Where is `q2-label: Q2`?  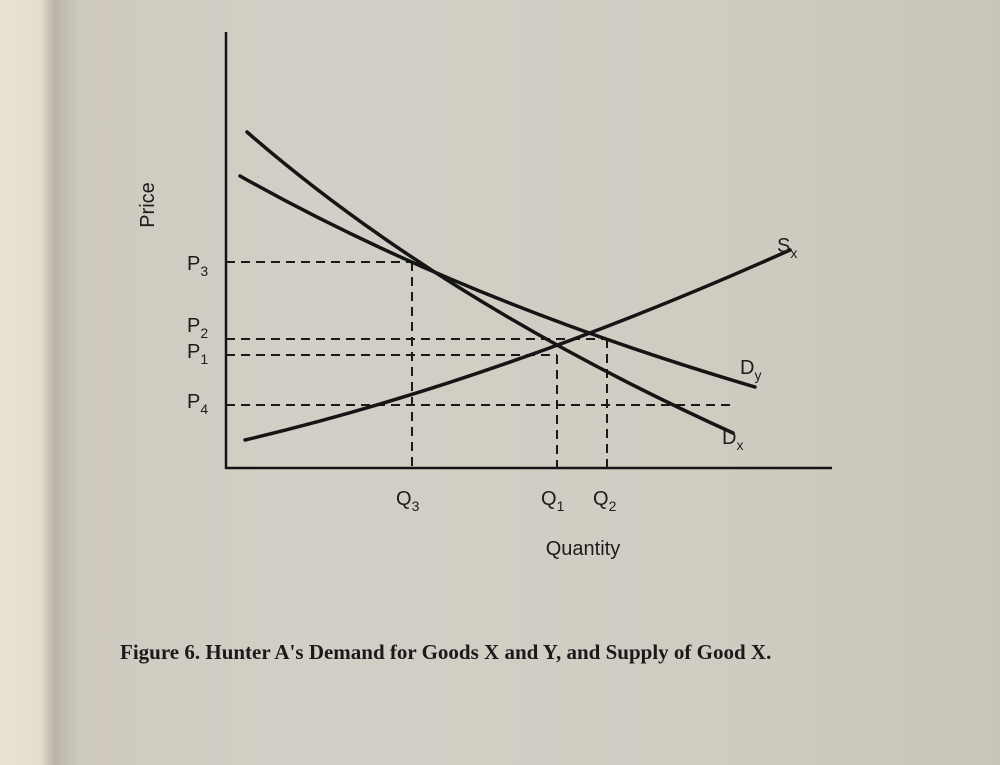
q2-label: Q2 is located at coordinates (605, 501).